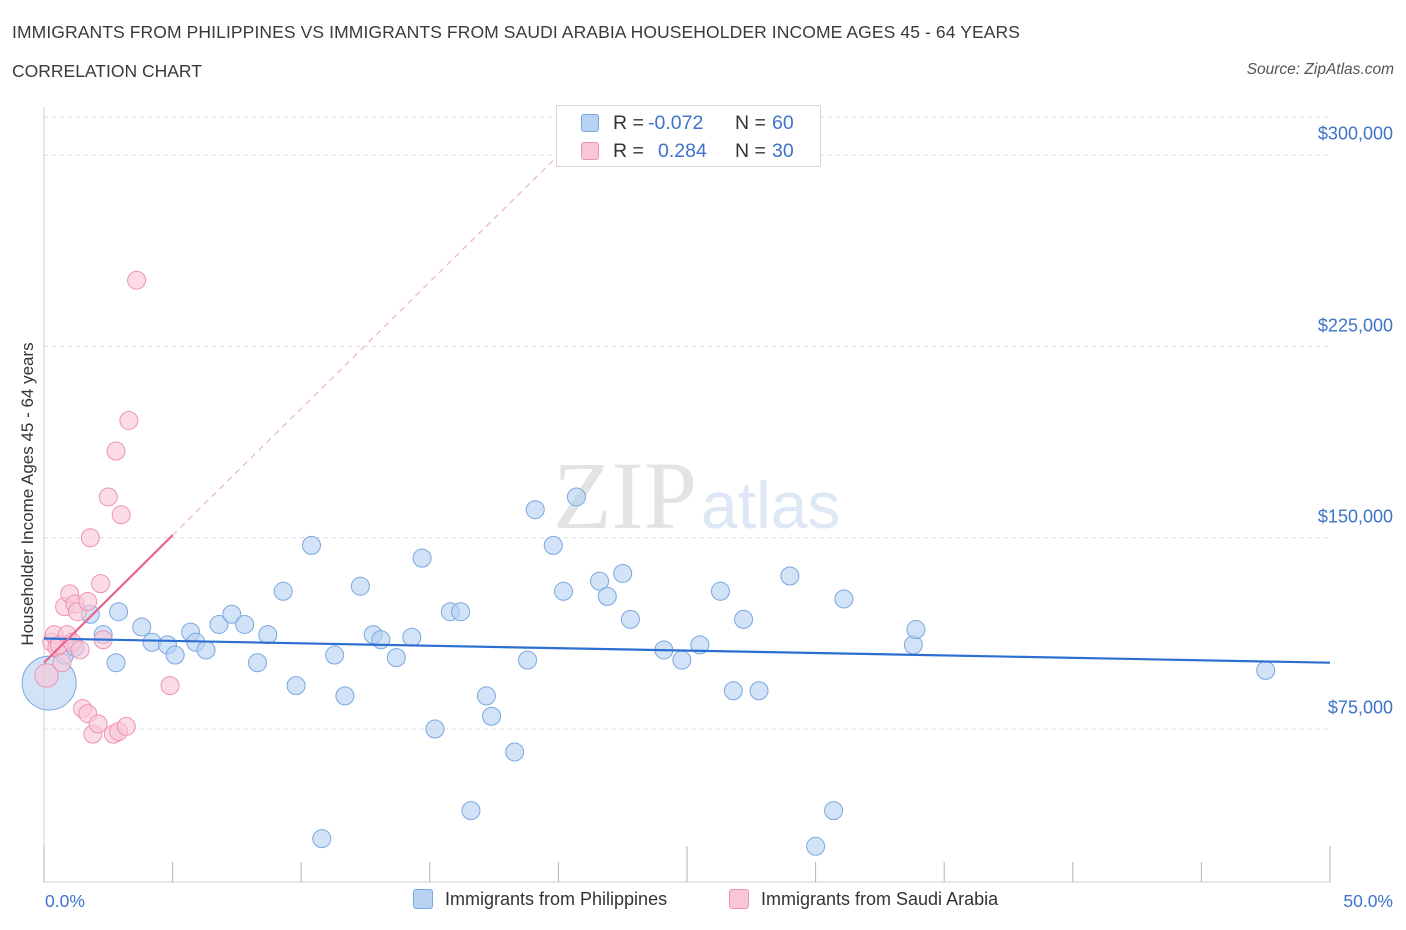  What do you see at coordinates (365, 345) in the screenshot?
I see `trend-extension-saudi-arabia` at bounding box center [365, 345].